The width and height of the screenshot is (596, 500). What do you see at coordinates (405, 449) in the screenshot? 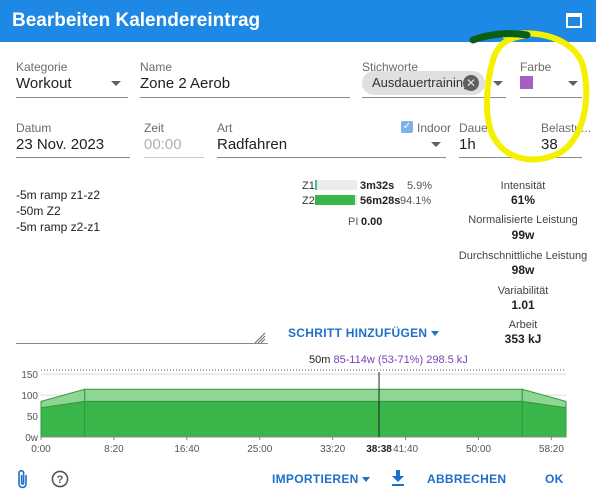
I see `x-tick-label: 41:40` at bounding box center [405, 449].